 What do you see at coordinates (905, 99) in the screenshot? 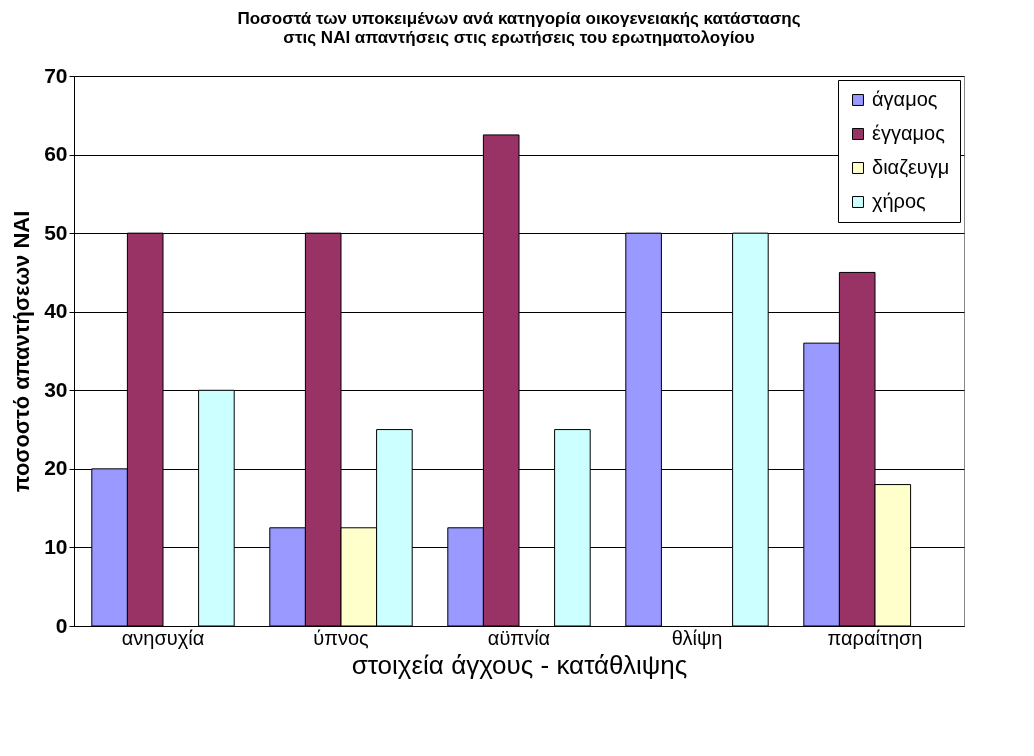
I see `legend-label: άγαμος` at bounding box center [905, 99].